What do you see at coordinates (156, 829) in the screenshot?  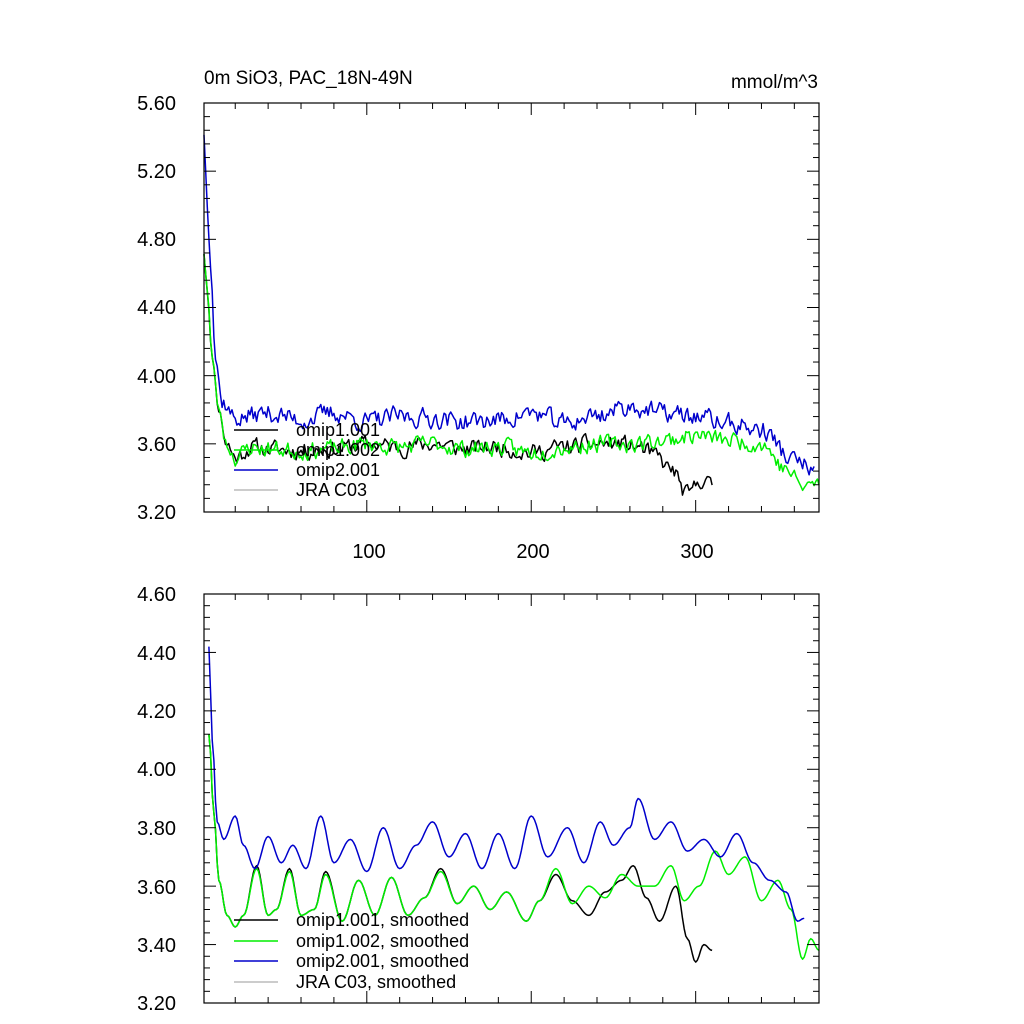 I see `y-tick-label: 3.80` at bounding box center [156, 829].